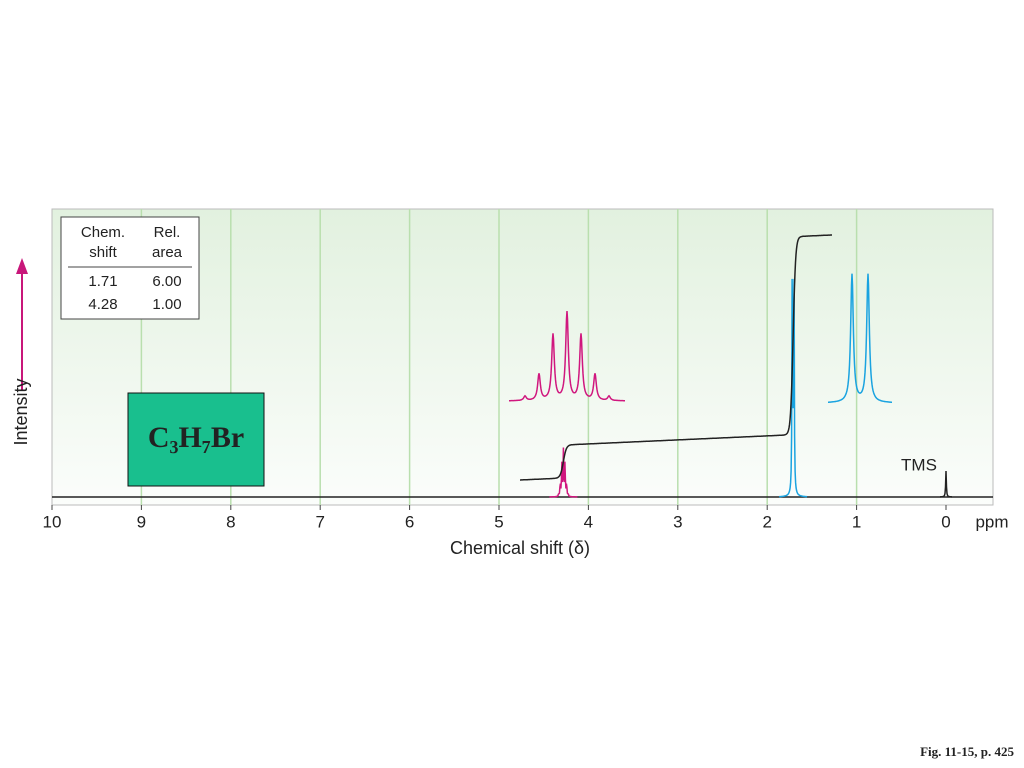  I want to click on area-table, so click(130, 268).